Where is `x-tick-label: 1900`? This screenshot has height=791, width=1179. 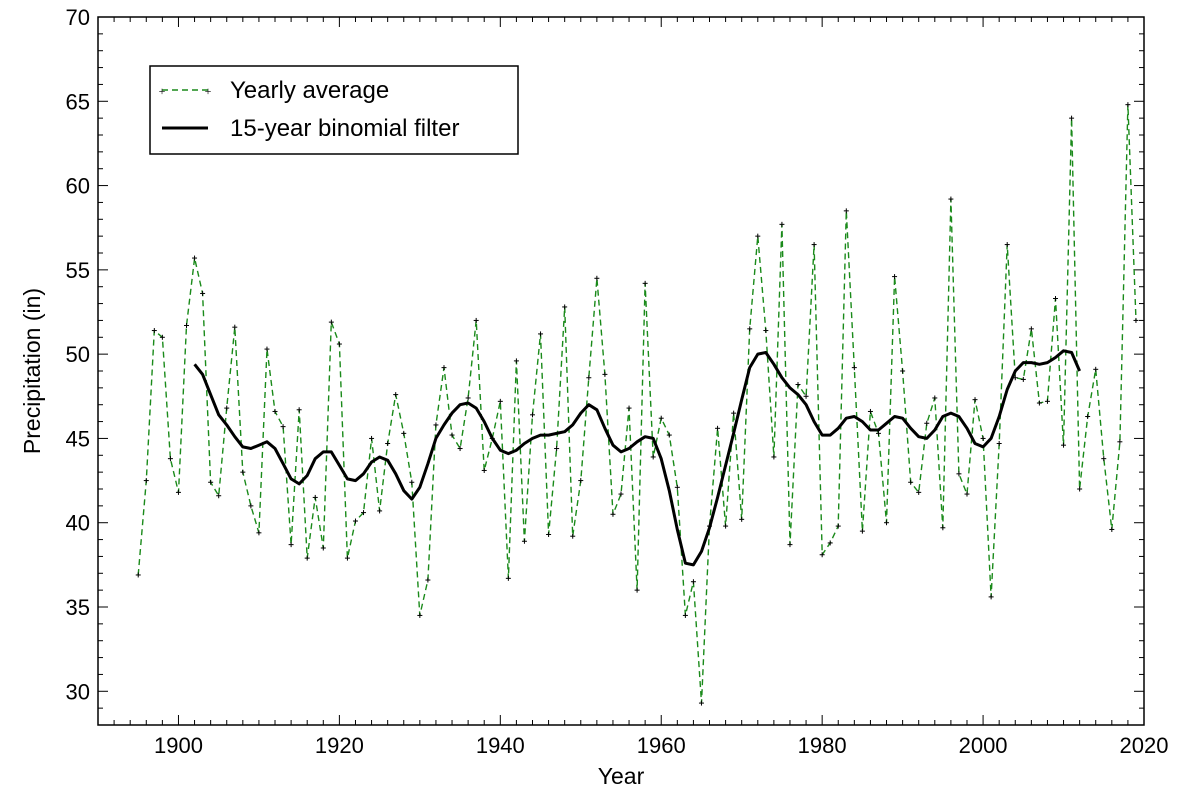 x-tick-label: 1900 is located at coordinates (178, 745).